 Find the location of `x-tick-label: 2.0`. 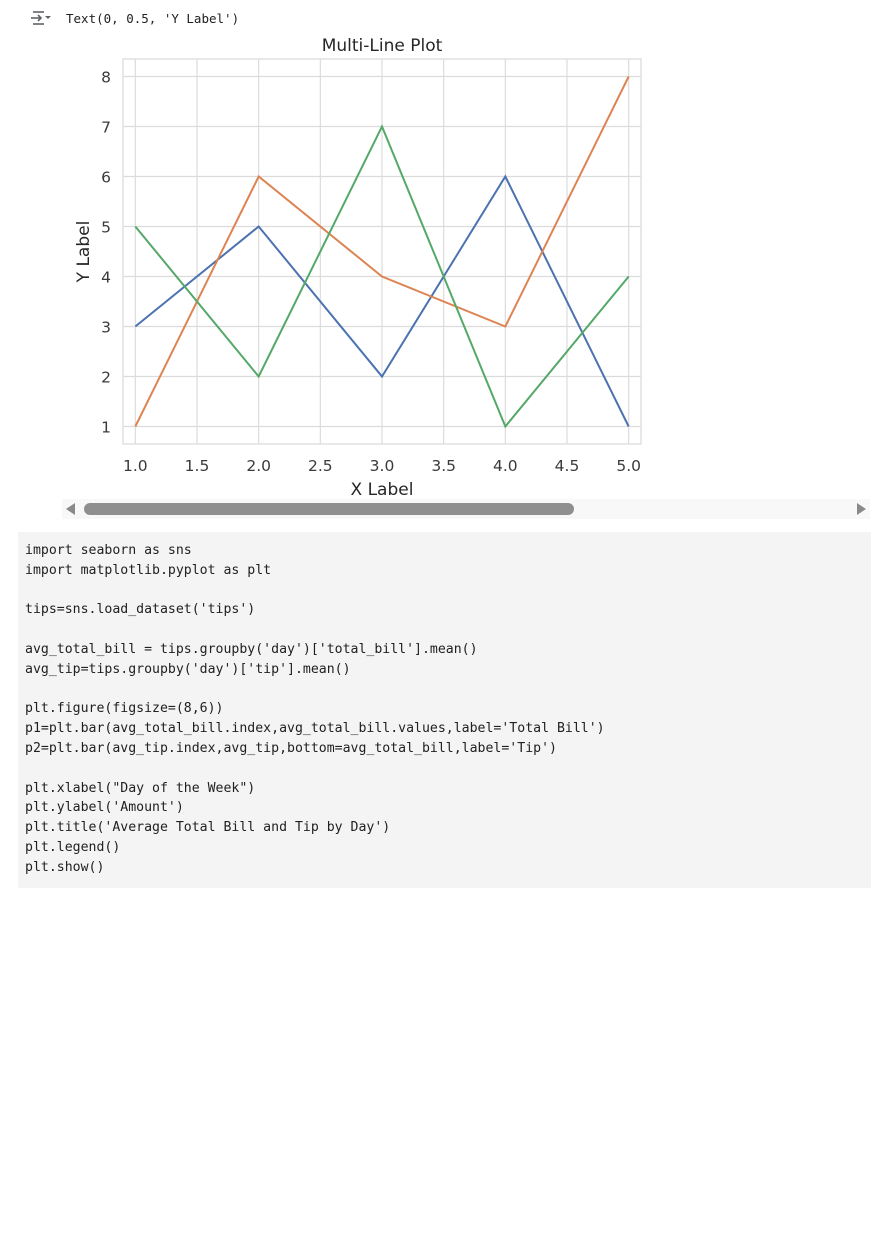

x-tick-label: 2.0 is located at coordinates (258, 466).